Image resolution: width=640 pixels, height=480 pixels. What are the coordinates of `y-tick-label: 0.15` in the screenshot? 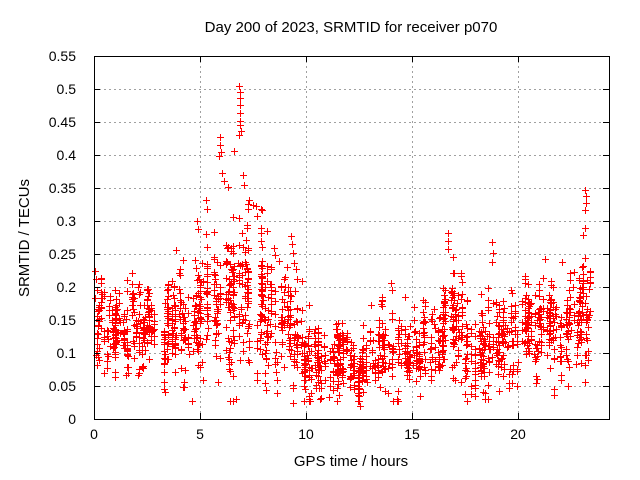 It's located at (62, 320).